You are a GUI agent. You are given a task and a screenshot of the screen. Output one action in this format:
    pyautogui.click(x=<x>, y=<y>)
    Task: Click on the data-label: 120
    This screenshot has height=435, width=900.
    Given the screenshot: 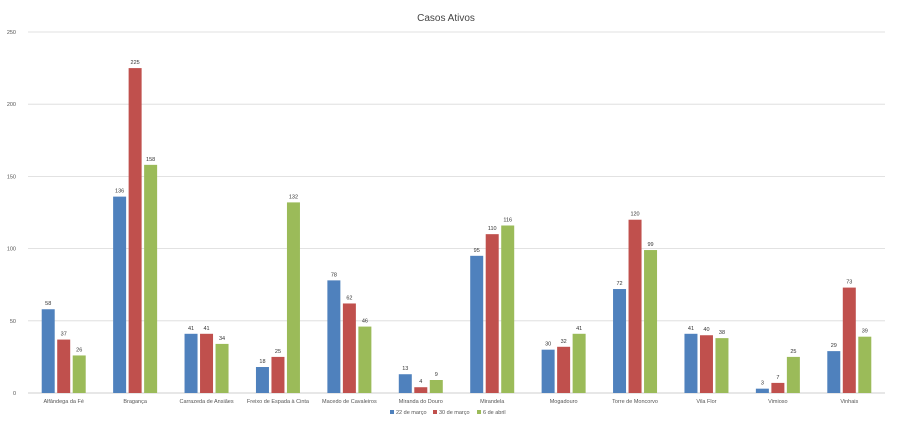 What is the action you would take?
    pyautogui.click(x=634, y=215)
    